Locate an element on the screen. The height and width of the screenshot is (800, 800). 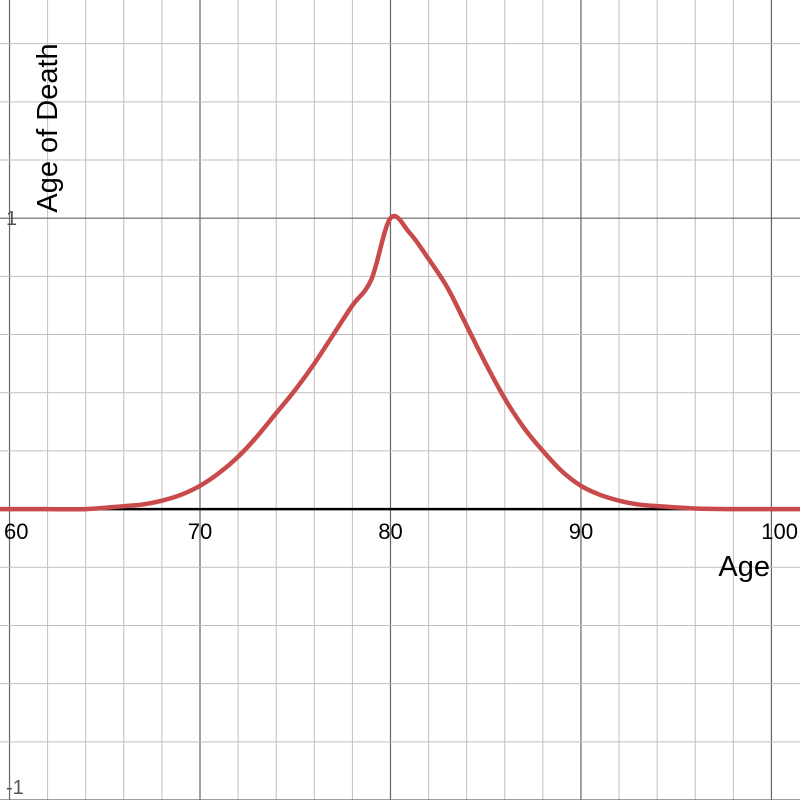
x-tick-label: 100 is located at coordinates (779, 531).